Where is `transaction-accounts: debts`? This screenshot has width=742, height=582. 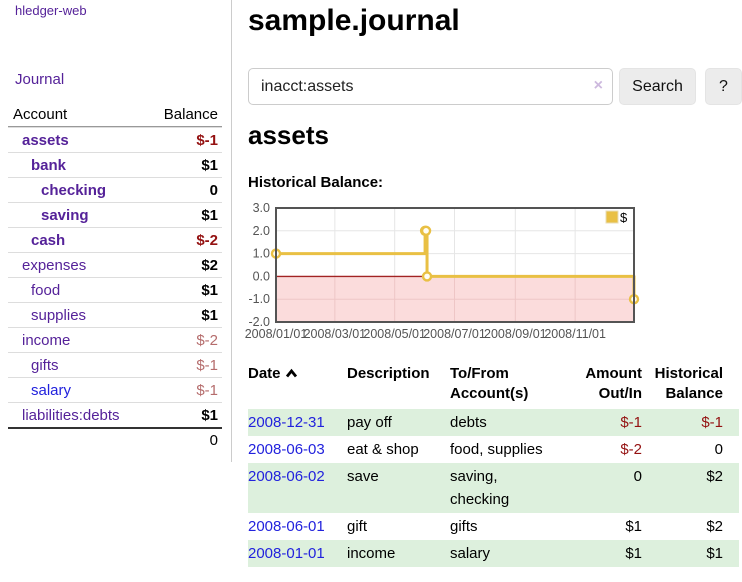
transaction-accounts: debts is located at coordinates (468, 422).